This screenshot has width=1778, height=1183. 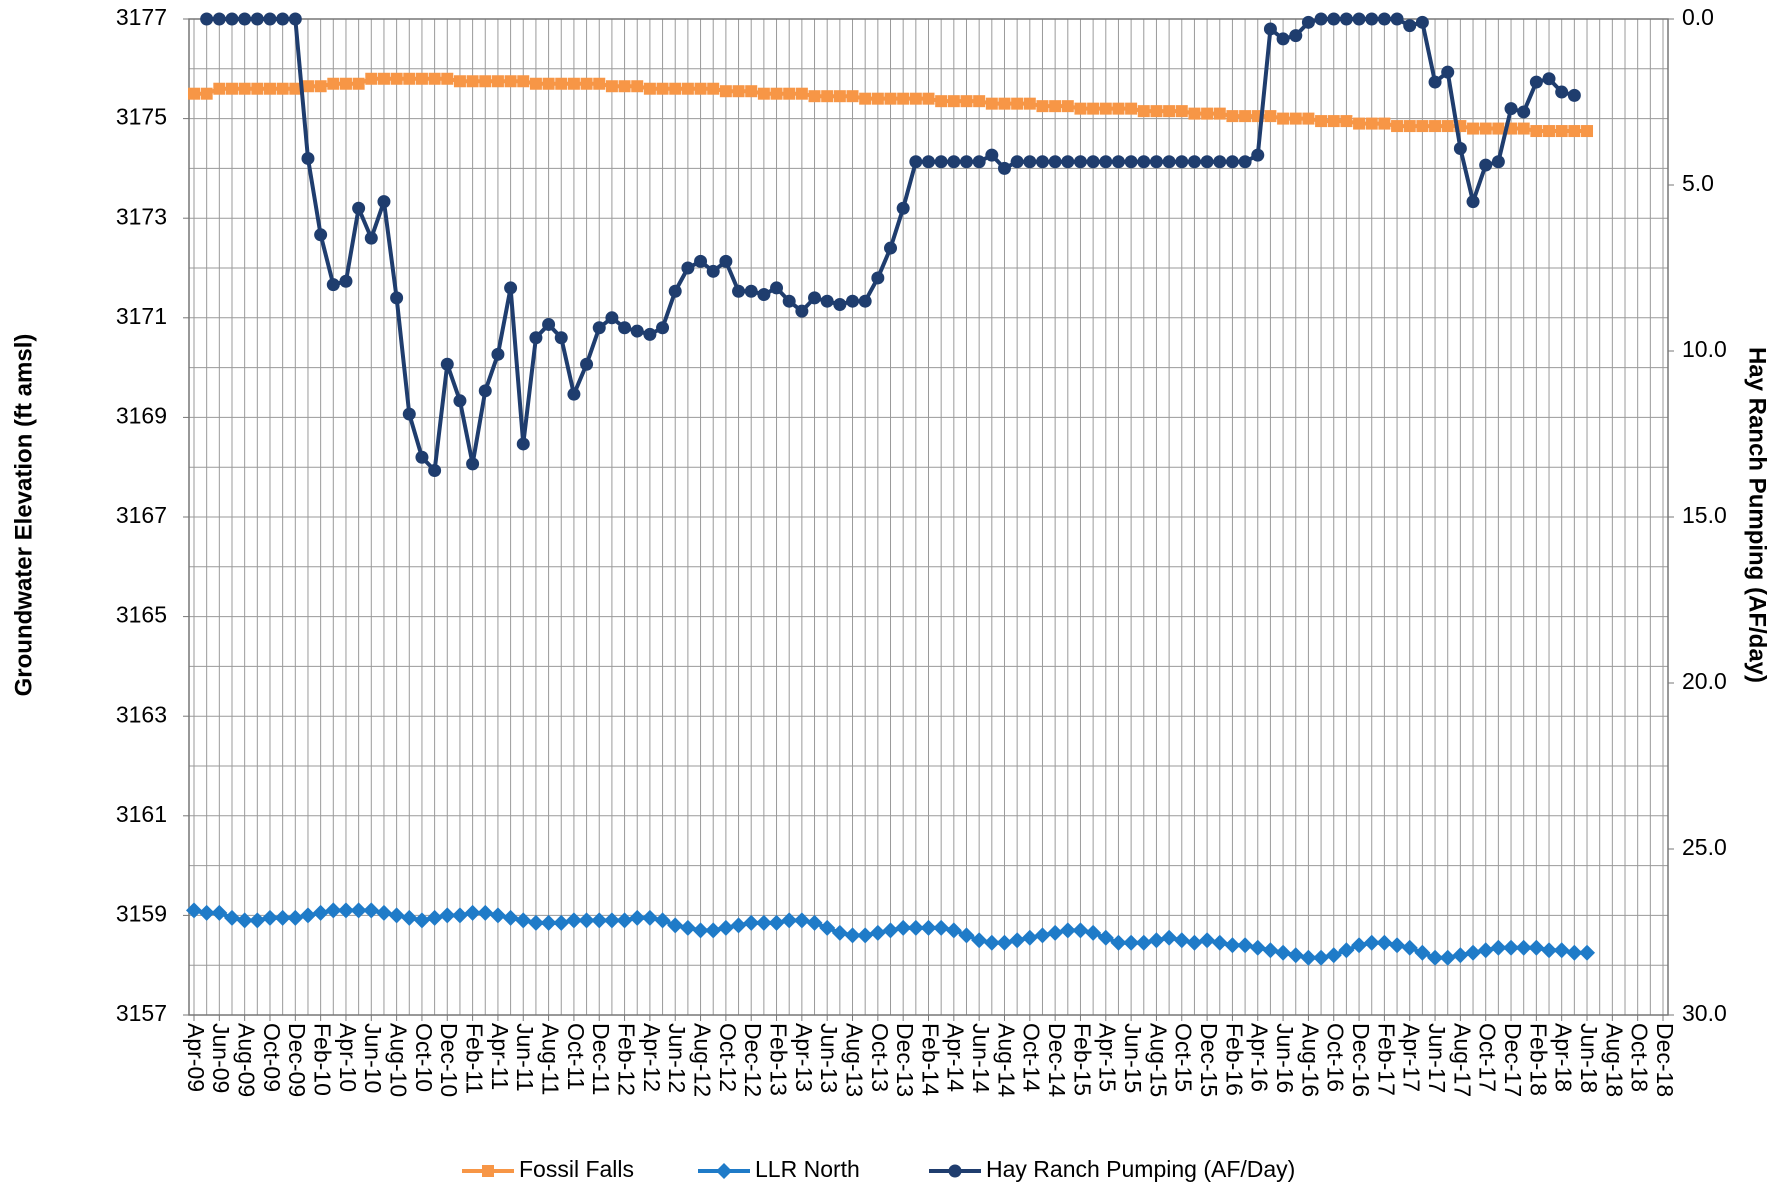 What do you see at coordinates (1285, 1058) in the screenshot?
I see `x-tick-label: Jun-16` at bounding box center [1285, 1058].